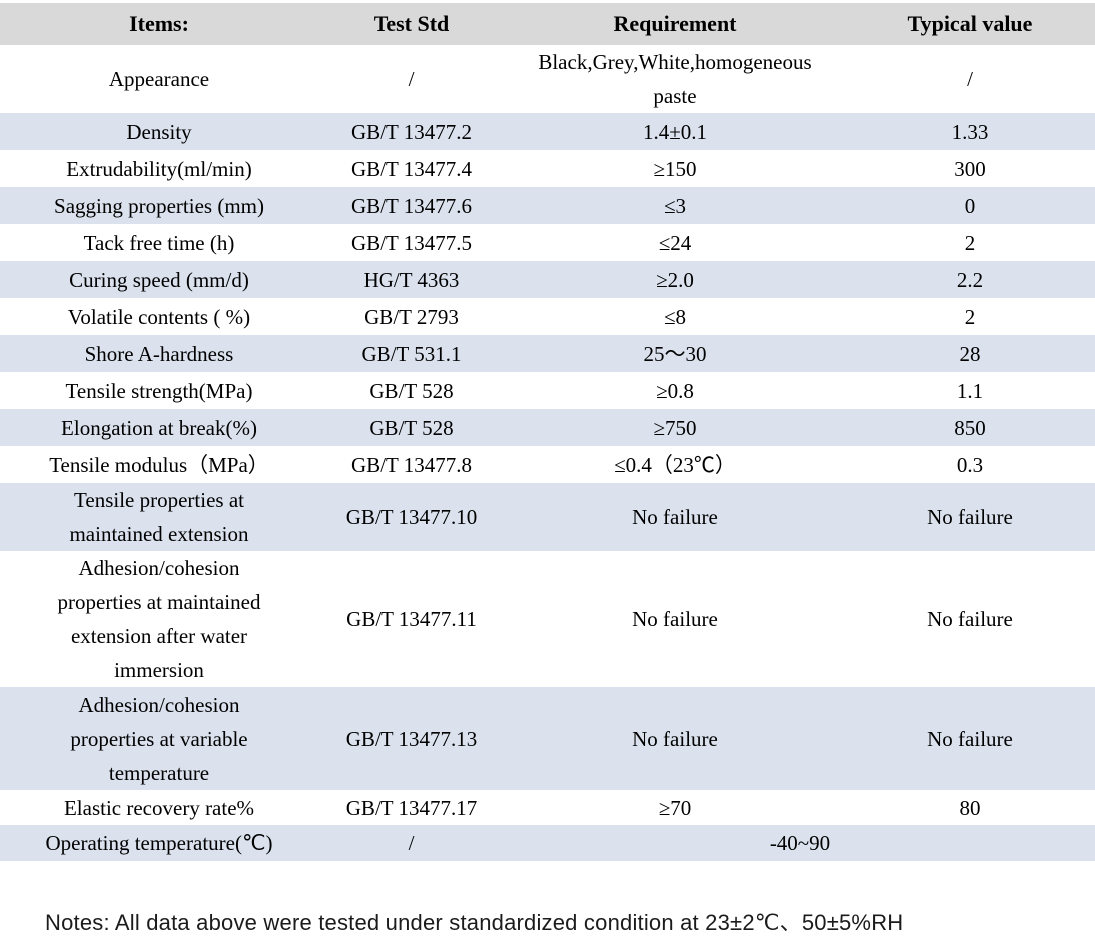 The width and height of the screenshot is (1095, 941). What do you see at coordinates (159, 353) in the screenshot?
I see `cell-item: Shore A-hardness` at bounding box center [159, 353].